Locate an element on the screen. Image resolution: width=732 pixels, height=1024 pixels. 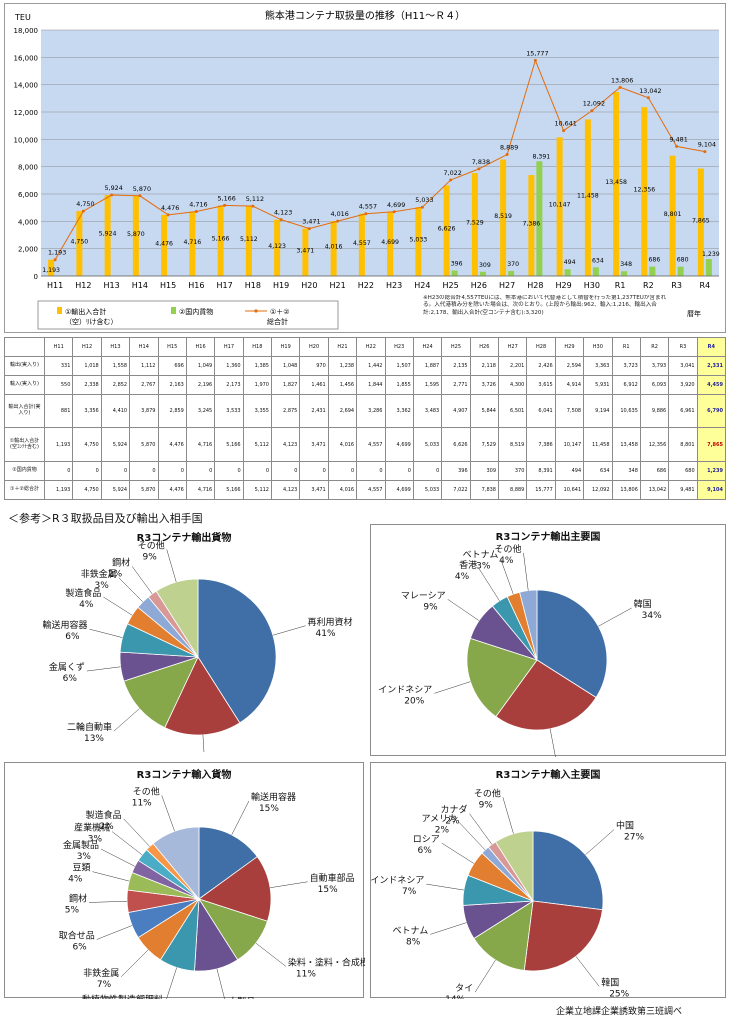
table-header-cell: R3 is located at coordinates (683, 347).